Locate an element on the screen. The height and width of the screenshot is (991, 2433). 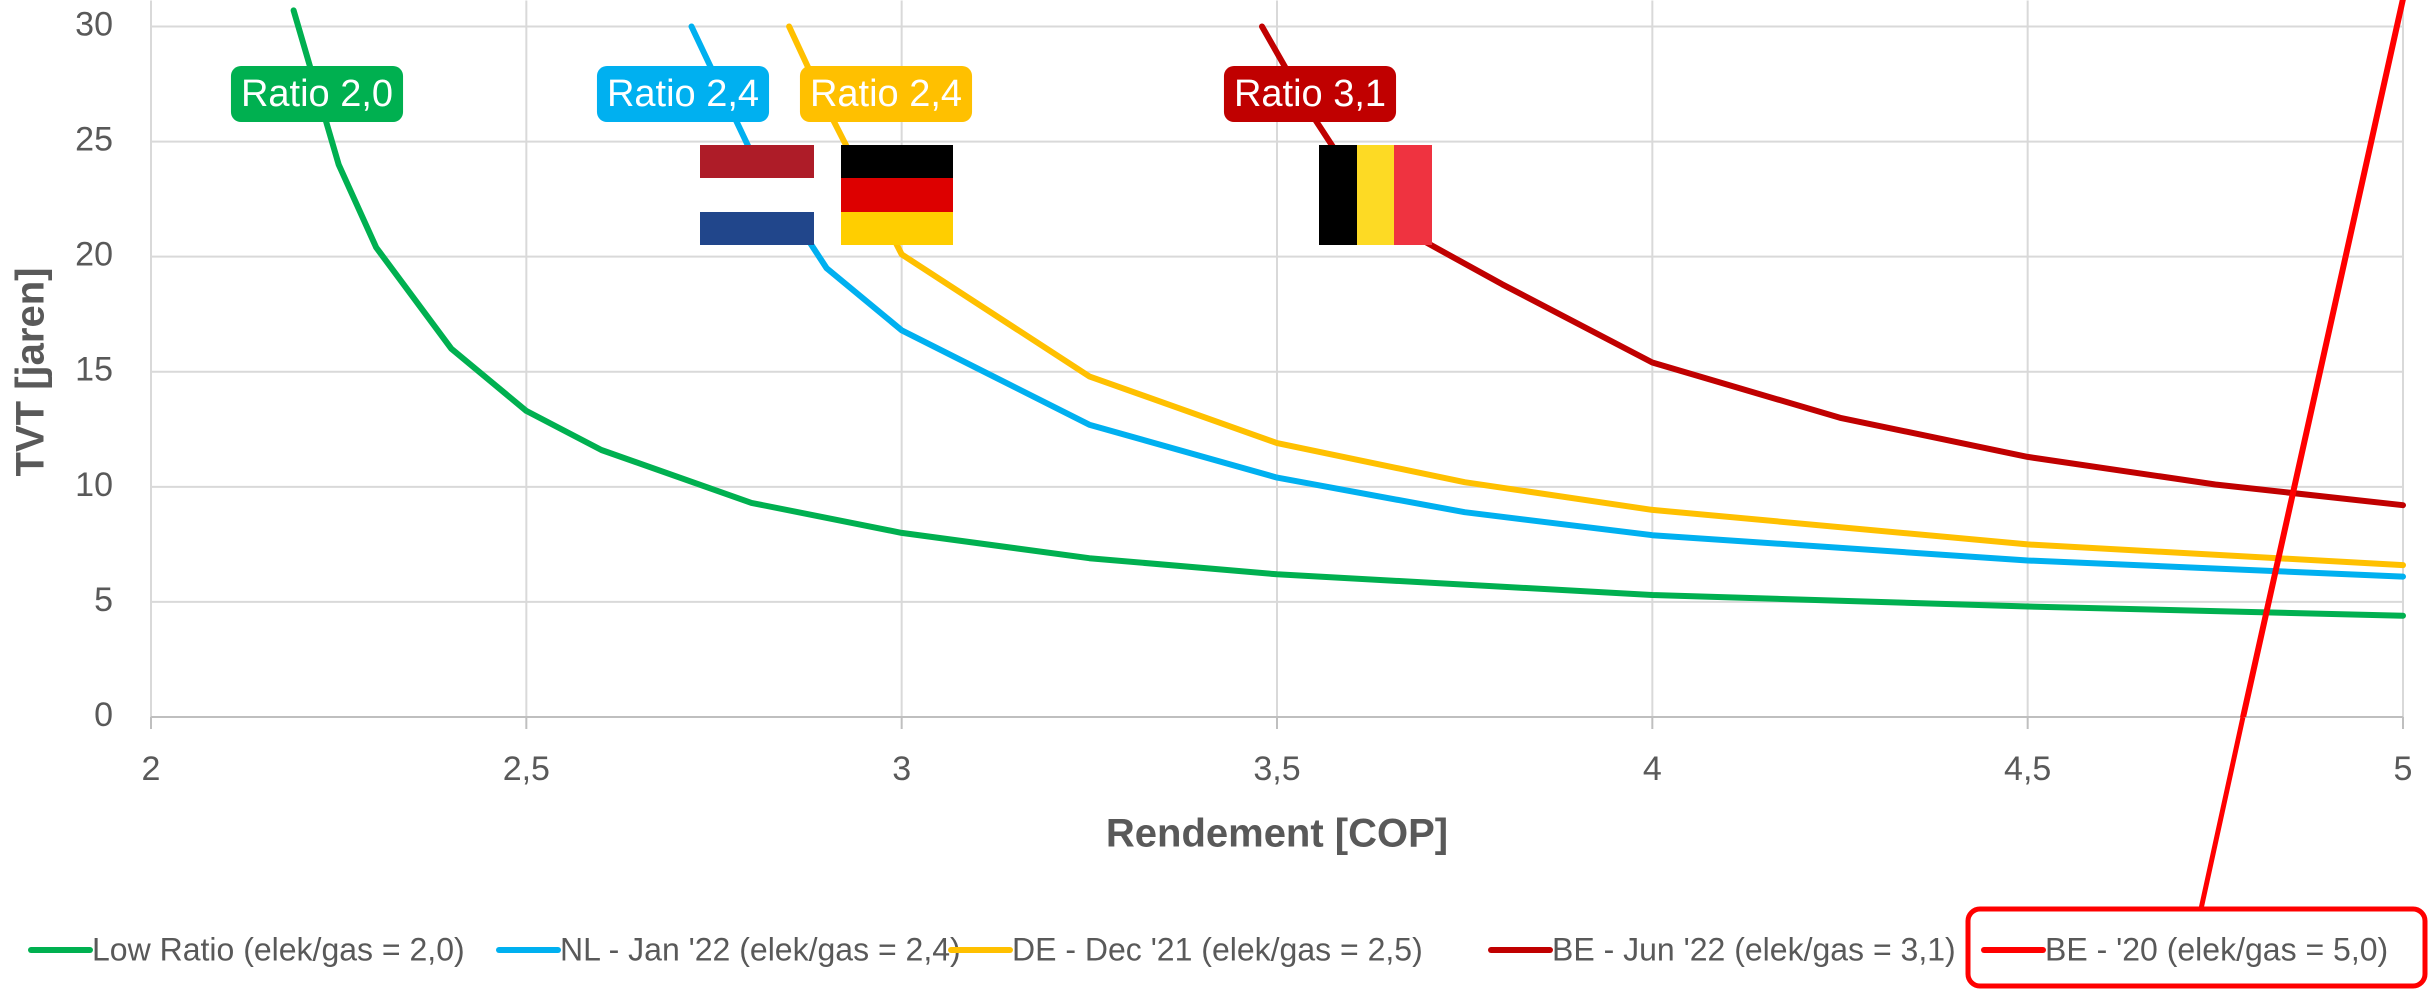
legend-label: BE - Jun '22 (elek/gas = 3,1) is located at coordinates (1754, 949).